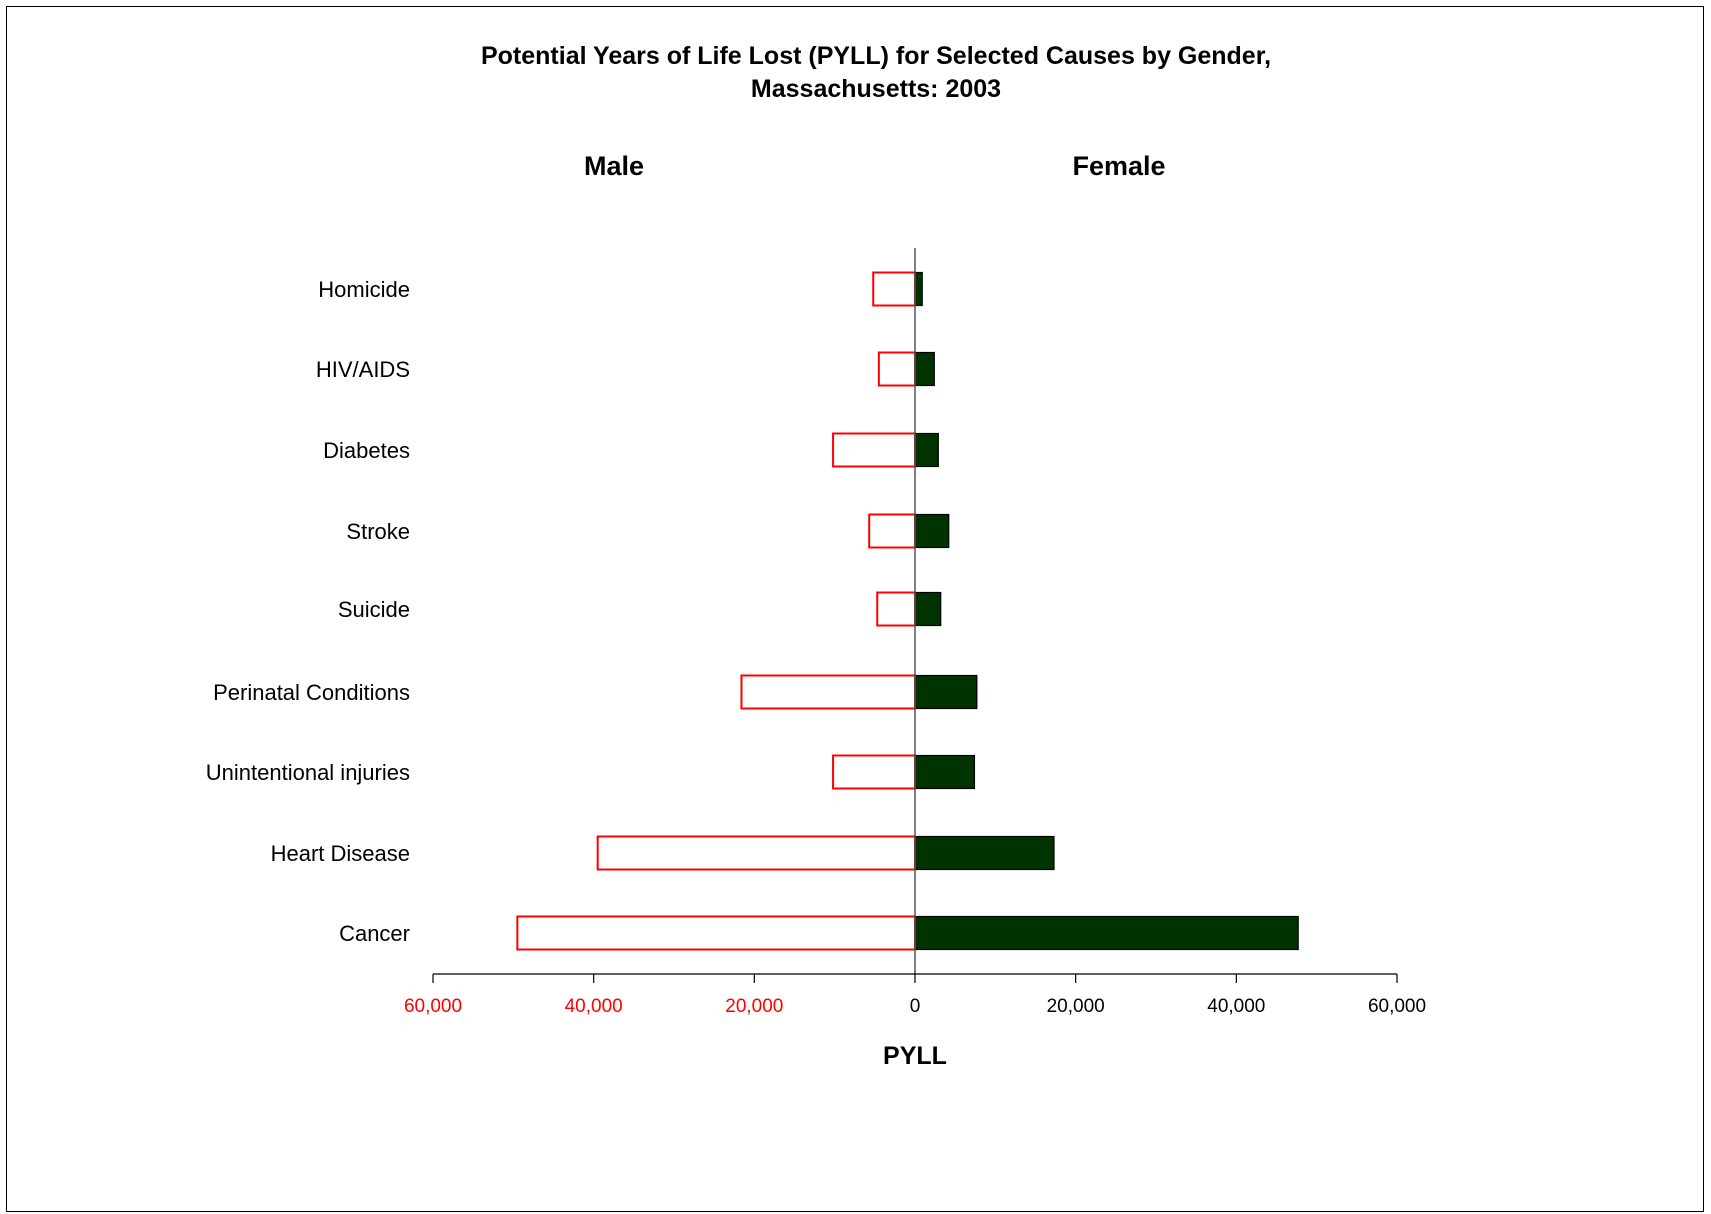  What do you see at coordinates (614, 166) in the screenshot?
I see `male-side-label: Male` at bounding box center [614, 166].